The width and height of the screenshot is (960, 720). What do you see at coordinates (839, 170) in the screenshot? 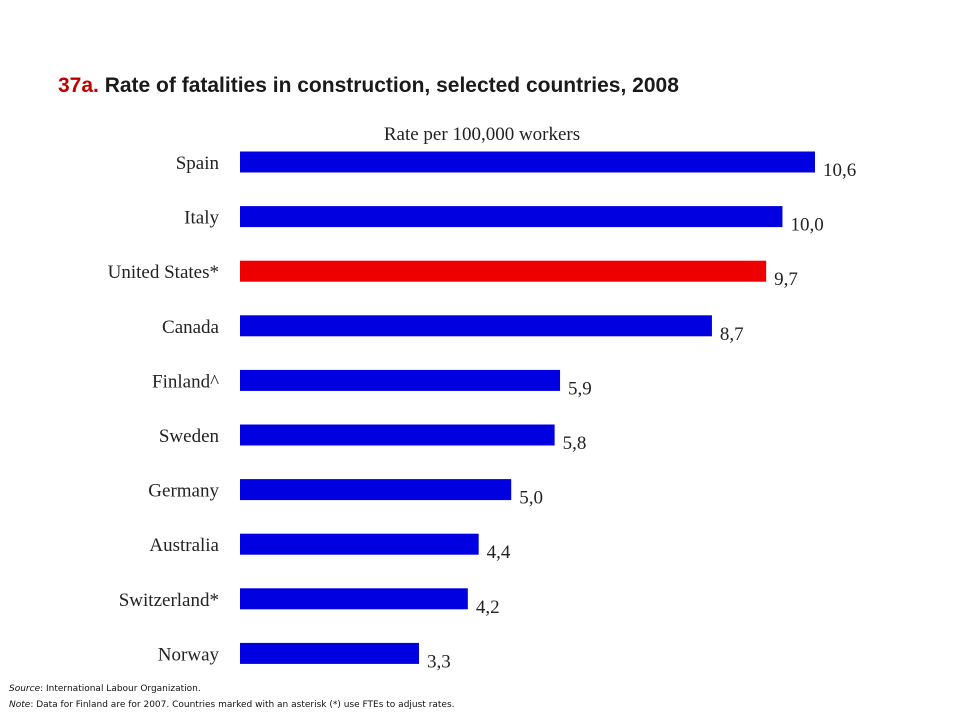
I see `bar-value-label: 10,6` at bounding box center [839, 170].